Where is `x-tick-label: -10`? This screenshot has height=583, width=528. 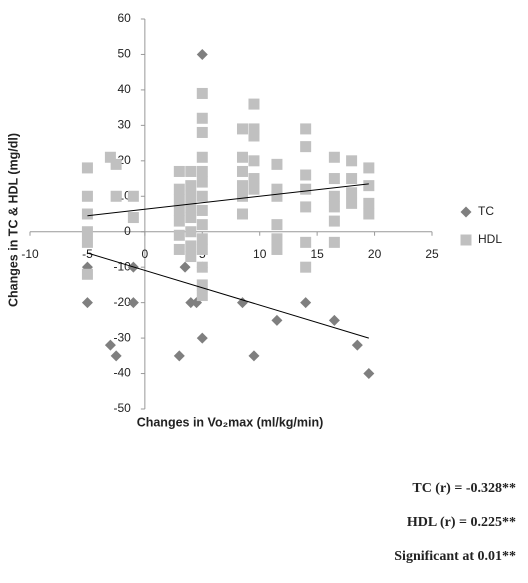
x-tick-label: -10 is located at coordinates (30, 254).